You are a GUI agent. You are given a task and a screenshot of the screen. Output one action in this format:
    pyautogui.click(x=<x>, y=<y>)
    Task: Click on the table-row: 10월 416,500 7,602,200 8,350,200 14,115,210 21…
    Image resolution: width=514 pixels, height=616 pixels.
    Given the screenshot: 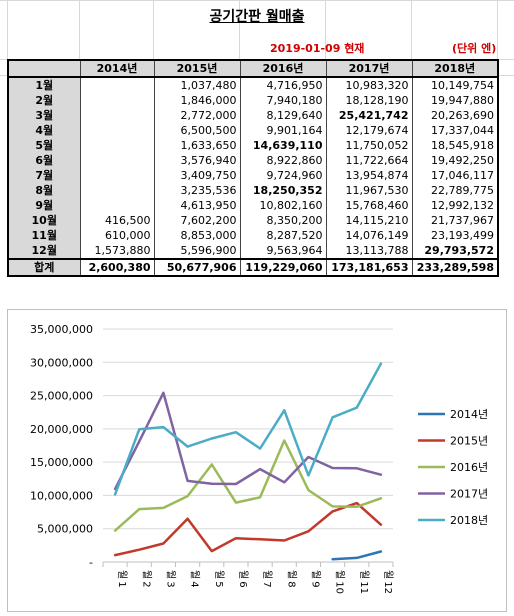 What is the action you would take?
    pyautogui.click(x=253, y=220)
    